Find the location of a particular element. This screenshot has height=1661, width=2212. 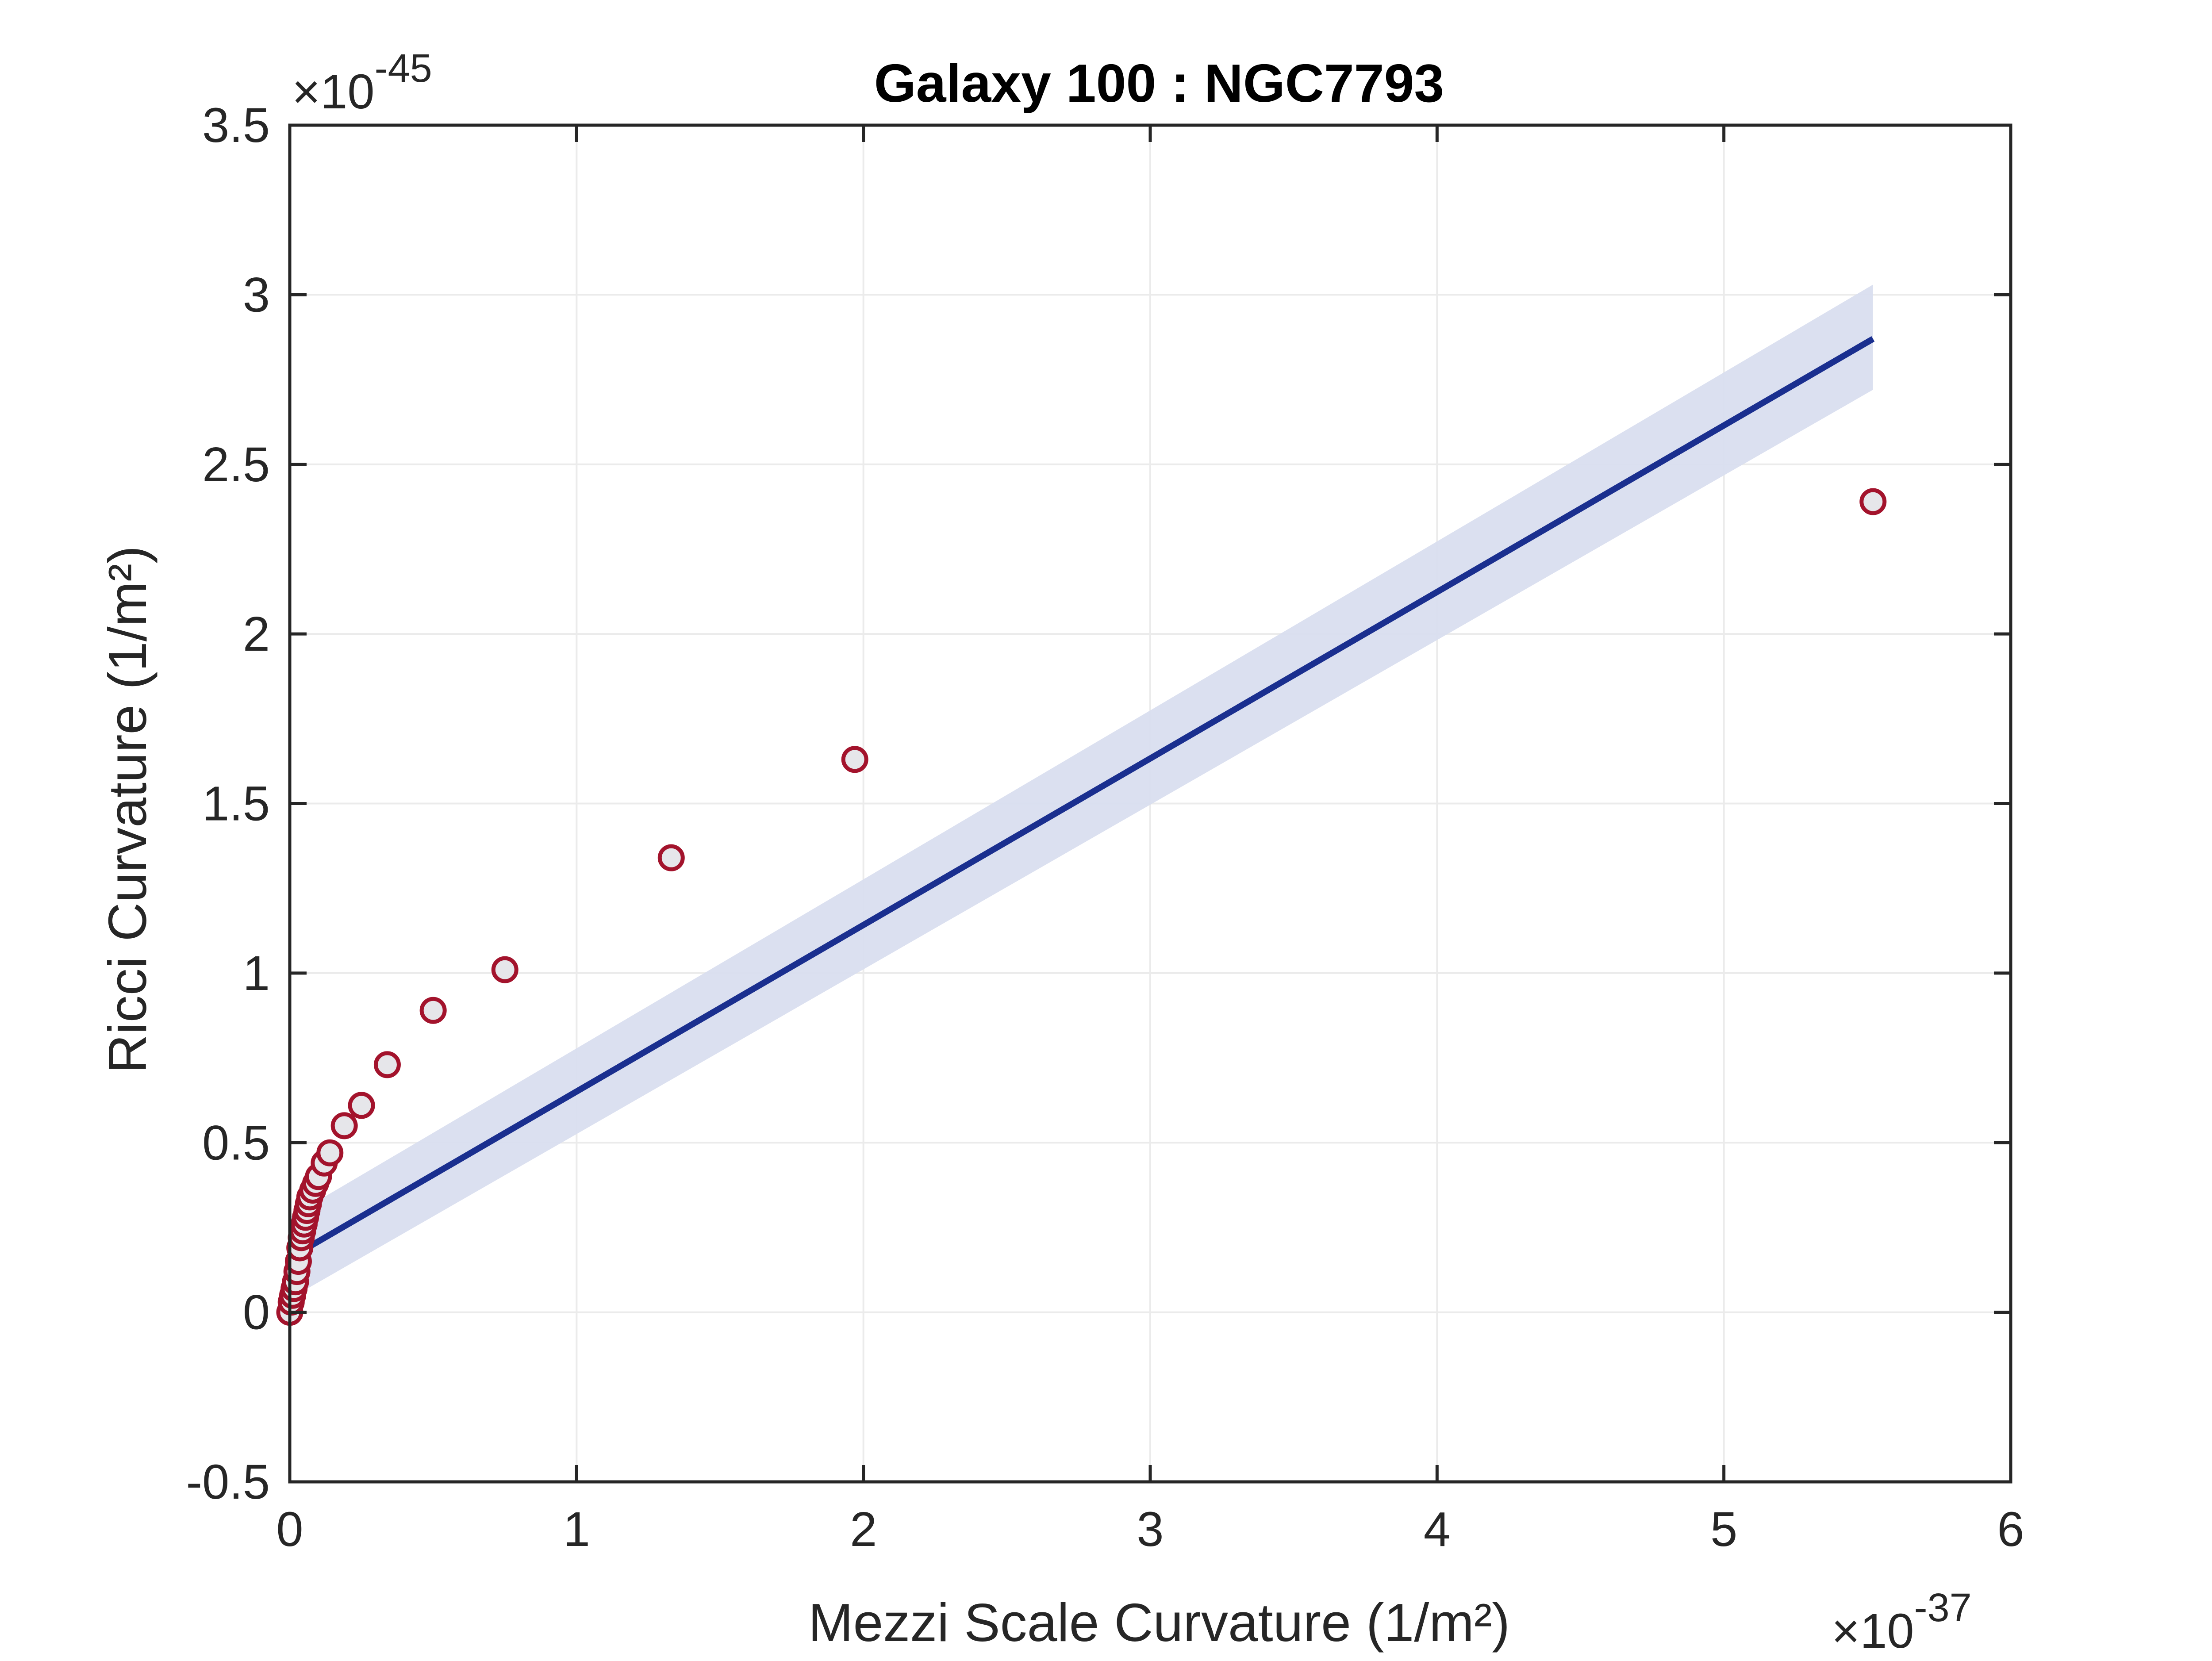

y-tick-label: 0.5 is located at coordinates (236, 1143).